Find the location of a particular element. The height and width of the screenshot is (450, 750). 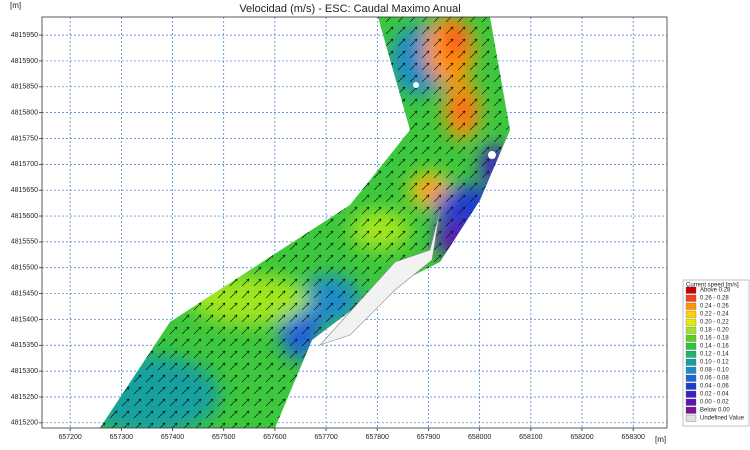

legend-label: 0.12 - 0.14 is located at coordinates (714, 355).